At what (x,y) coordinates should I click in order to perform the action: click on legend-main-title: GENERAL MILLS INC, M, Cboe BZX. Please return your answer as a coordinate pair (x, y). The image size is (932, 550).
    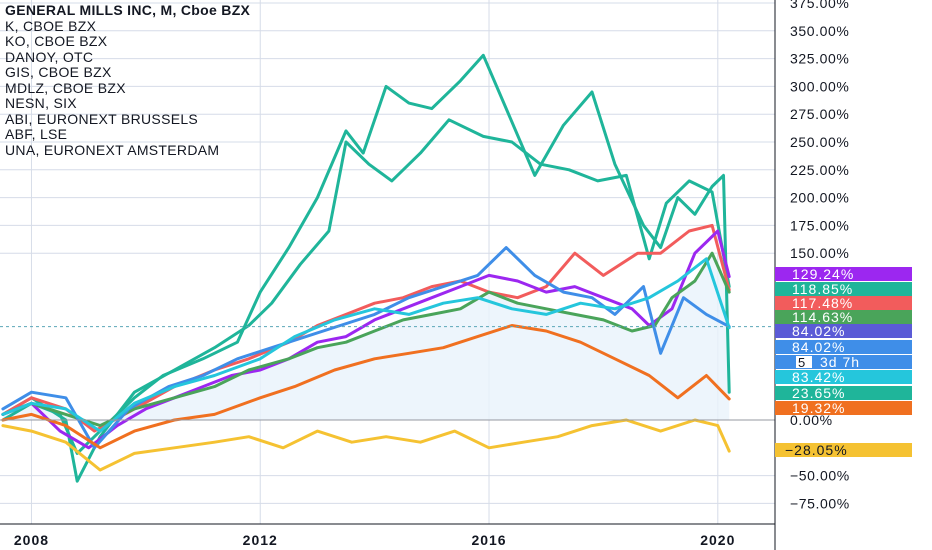
    Looking at the image, I should click on (128, 10).